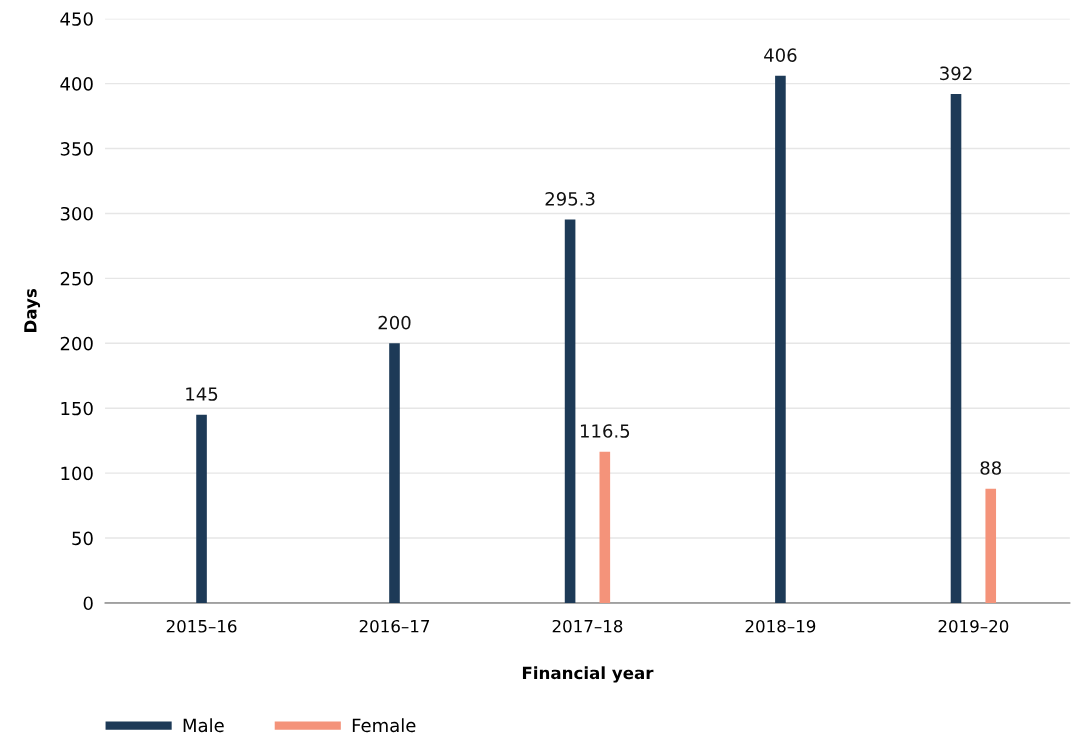 The image size is (1072, 749). Describe the element at coordinates (203, 725) in the screenshot. I see `legend-label: Male` at that location.